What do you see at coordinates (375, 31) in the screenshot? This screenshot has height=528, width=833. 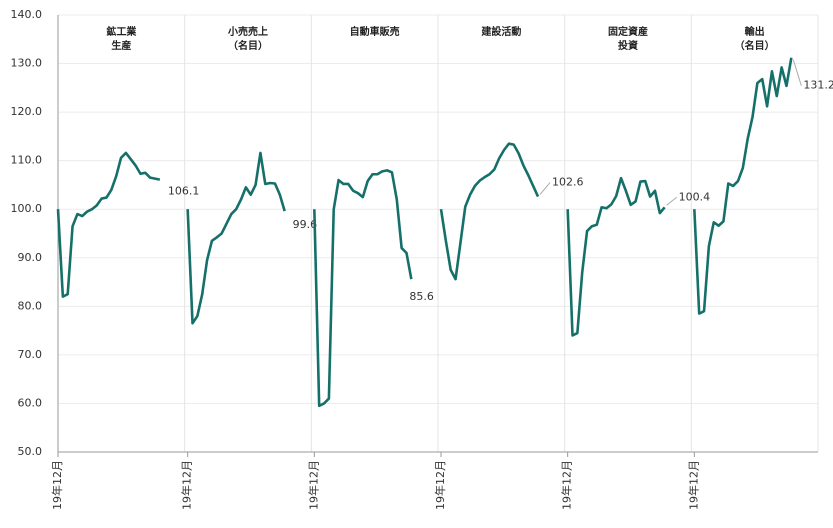 I see `panel-title: 自動車販売` at bounding box center [375, 31].